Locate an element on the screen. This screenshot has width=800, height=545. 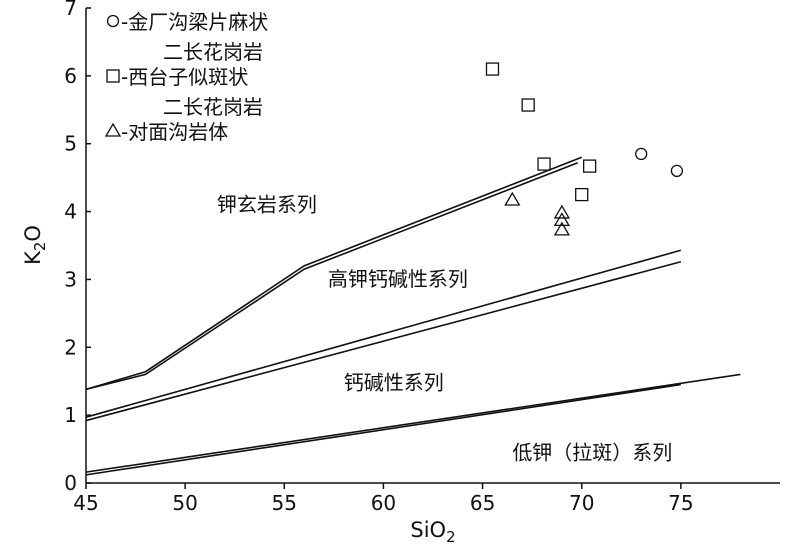
region-label: 钾玄岩系列 is located at coordinates (267, 205).